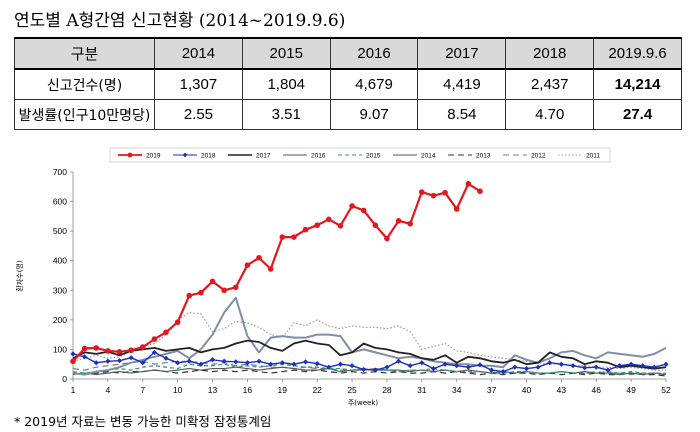  I want to click on y-tick-label: 500, so click(60, 231).